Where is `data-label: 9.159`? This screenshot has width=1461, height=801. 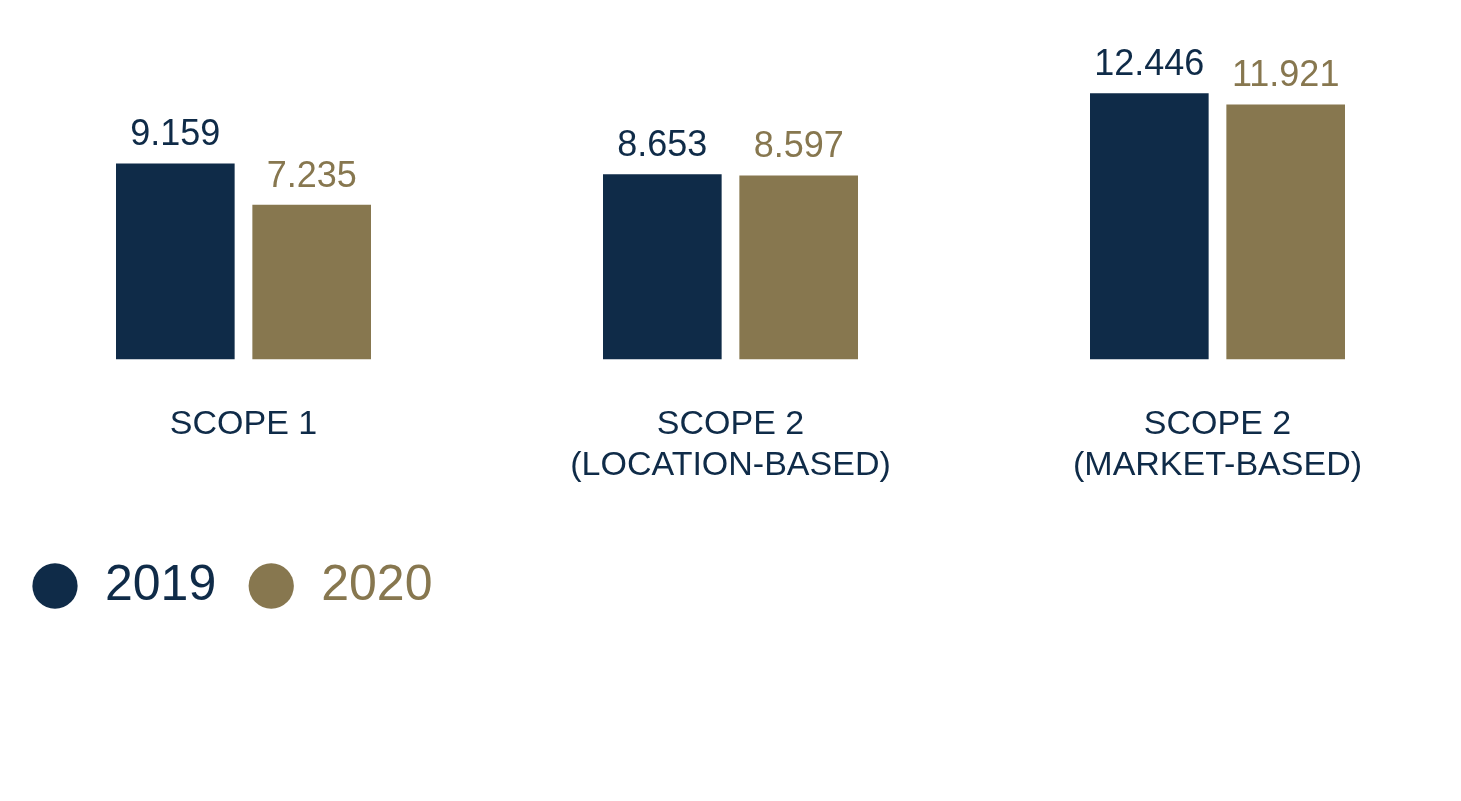 data-label: 9.159 is located at coordinates (175, 133).